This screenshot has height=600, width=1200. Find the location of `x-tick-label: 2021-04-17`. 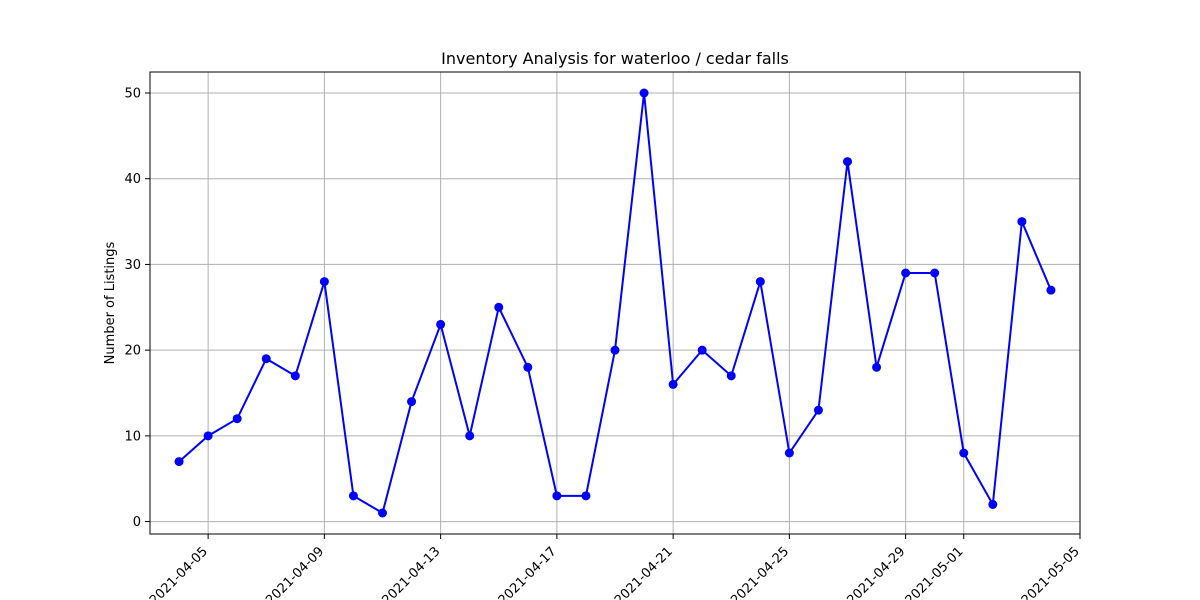

x-tick-label: 2021-04-17 is located at coordinates (528, 572).